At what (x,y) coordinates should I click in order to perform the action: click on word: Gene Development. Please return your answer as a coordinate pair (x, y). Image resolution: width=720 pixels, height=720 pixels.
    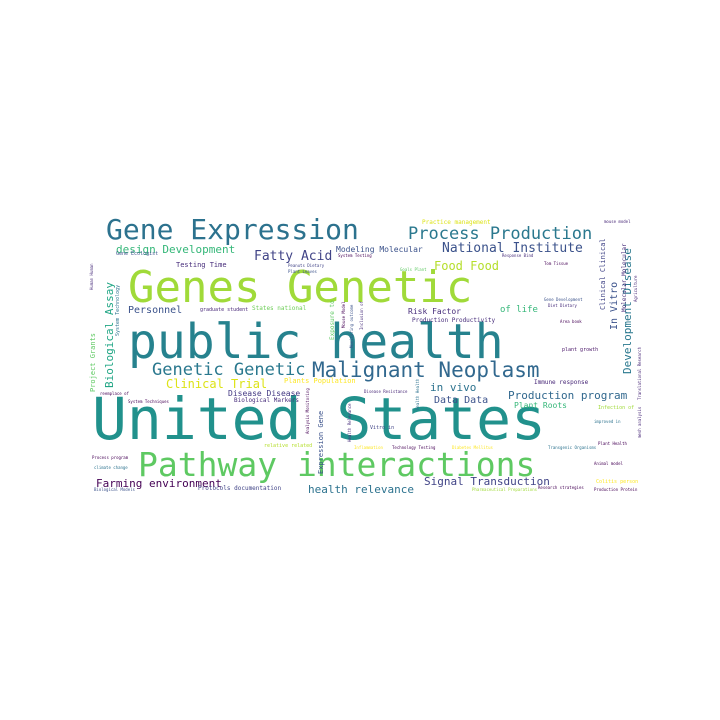
    Looking at the image, I should click on (563, 299).